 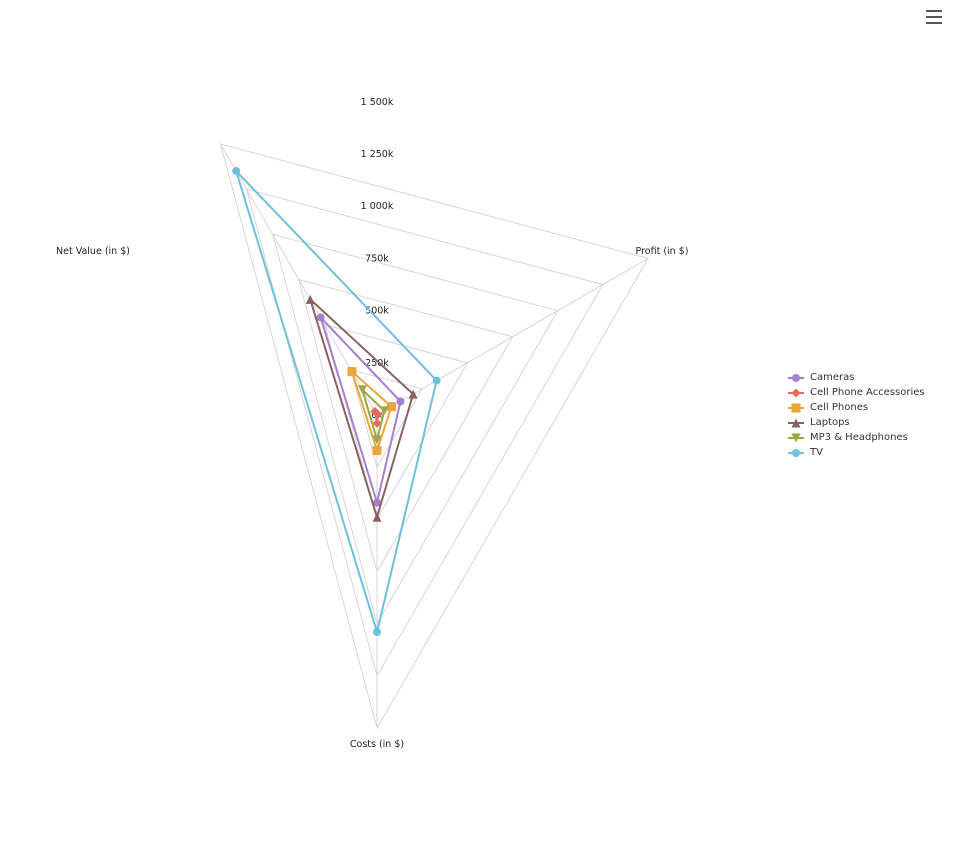 I want to click on tick-label: 250k, so click(x=377, y=363).